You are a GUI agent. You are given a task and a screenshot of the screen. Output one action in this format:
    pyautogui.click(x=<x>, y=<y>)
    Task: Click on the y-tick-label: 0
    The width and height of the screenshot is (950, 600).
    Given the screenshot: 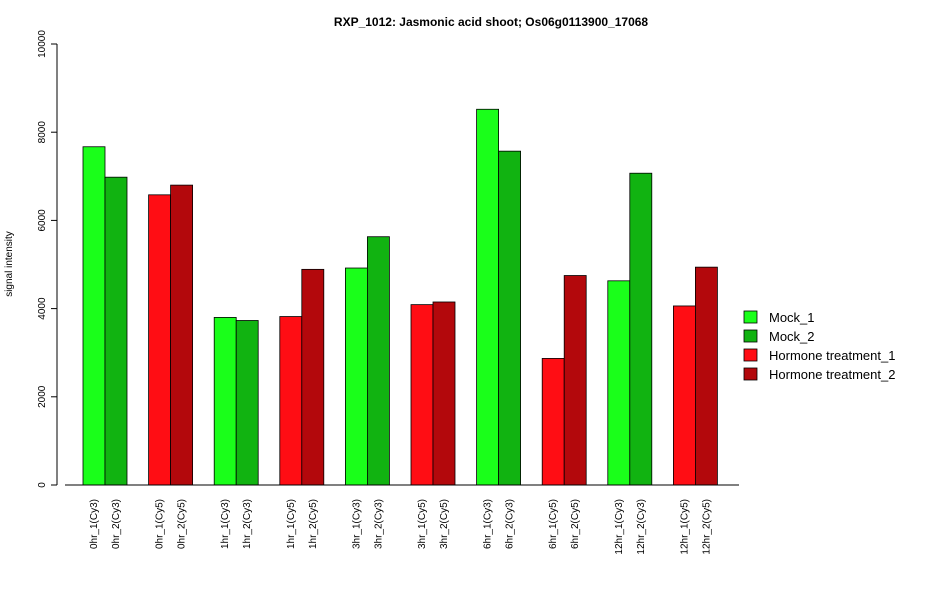 What is the action you would take?
    pyautogui.click(x=42, y=485)
    